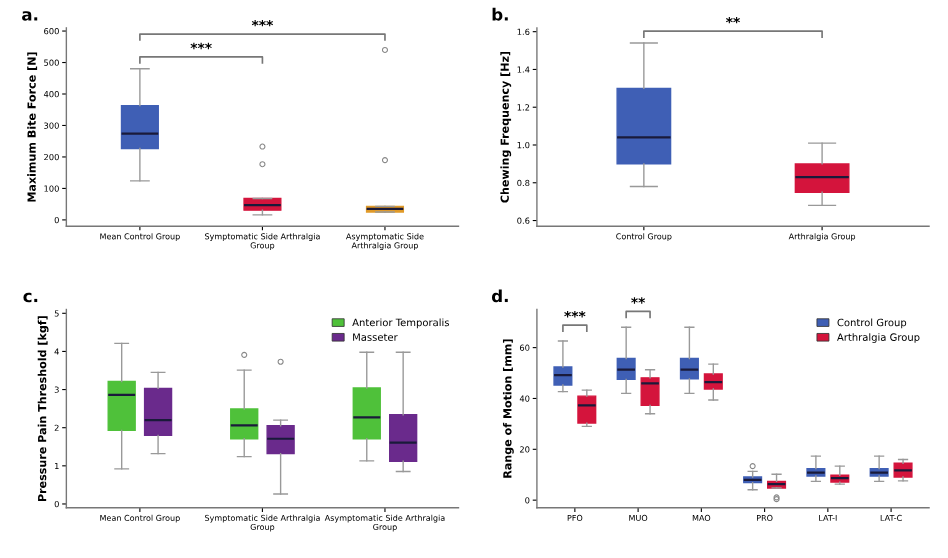 This screenshot has height=558, width=948. Describe the element at coordinates (500, 14) in the screenshot. I see `text: b.` at that location.